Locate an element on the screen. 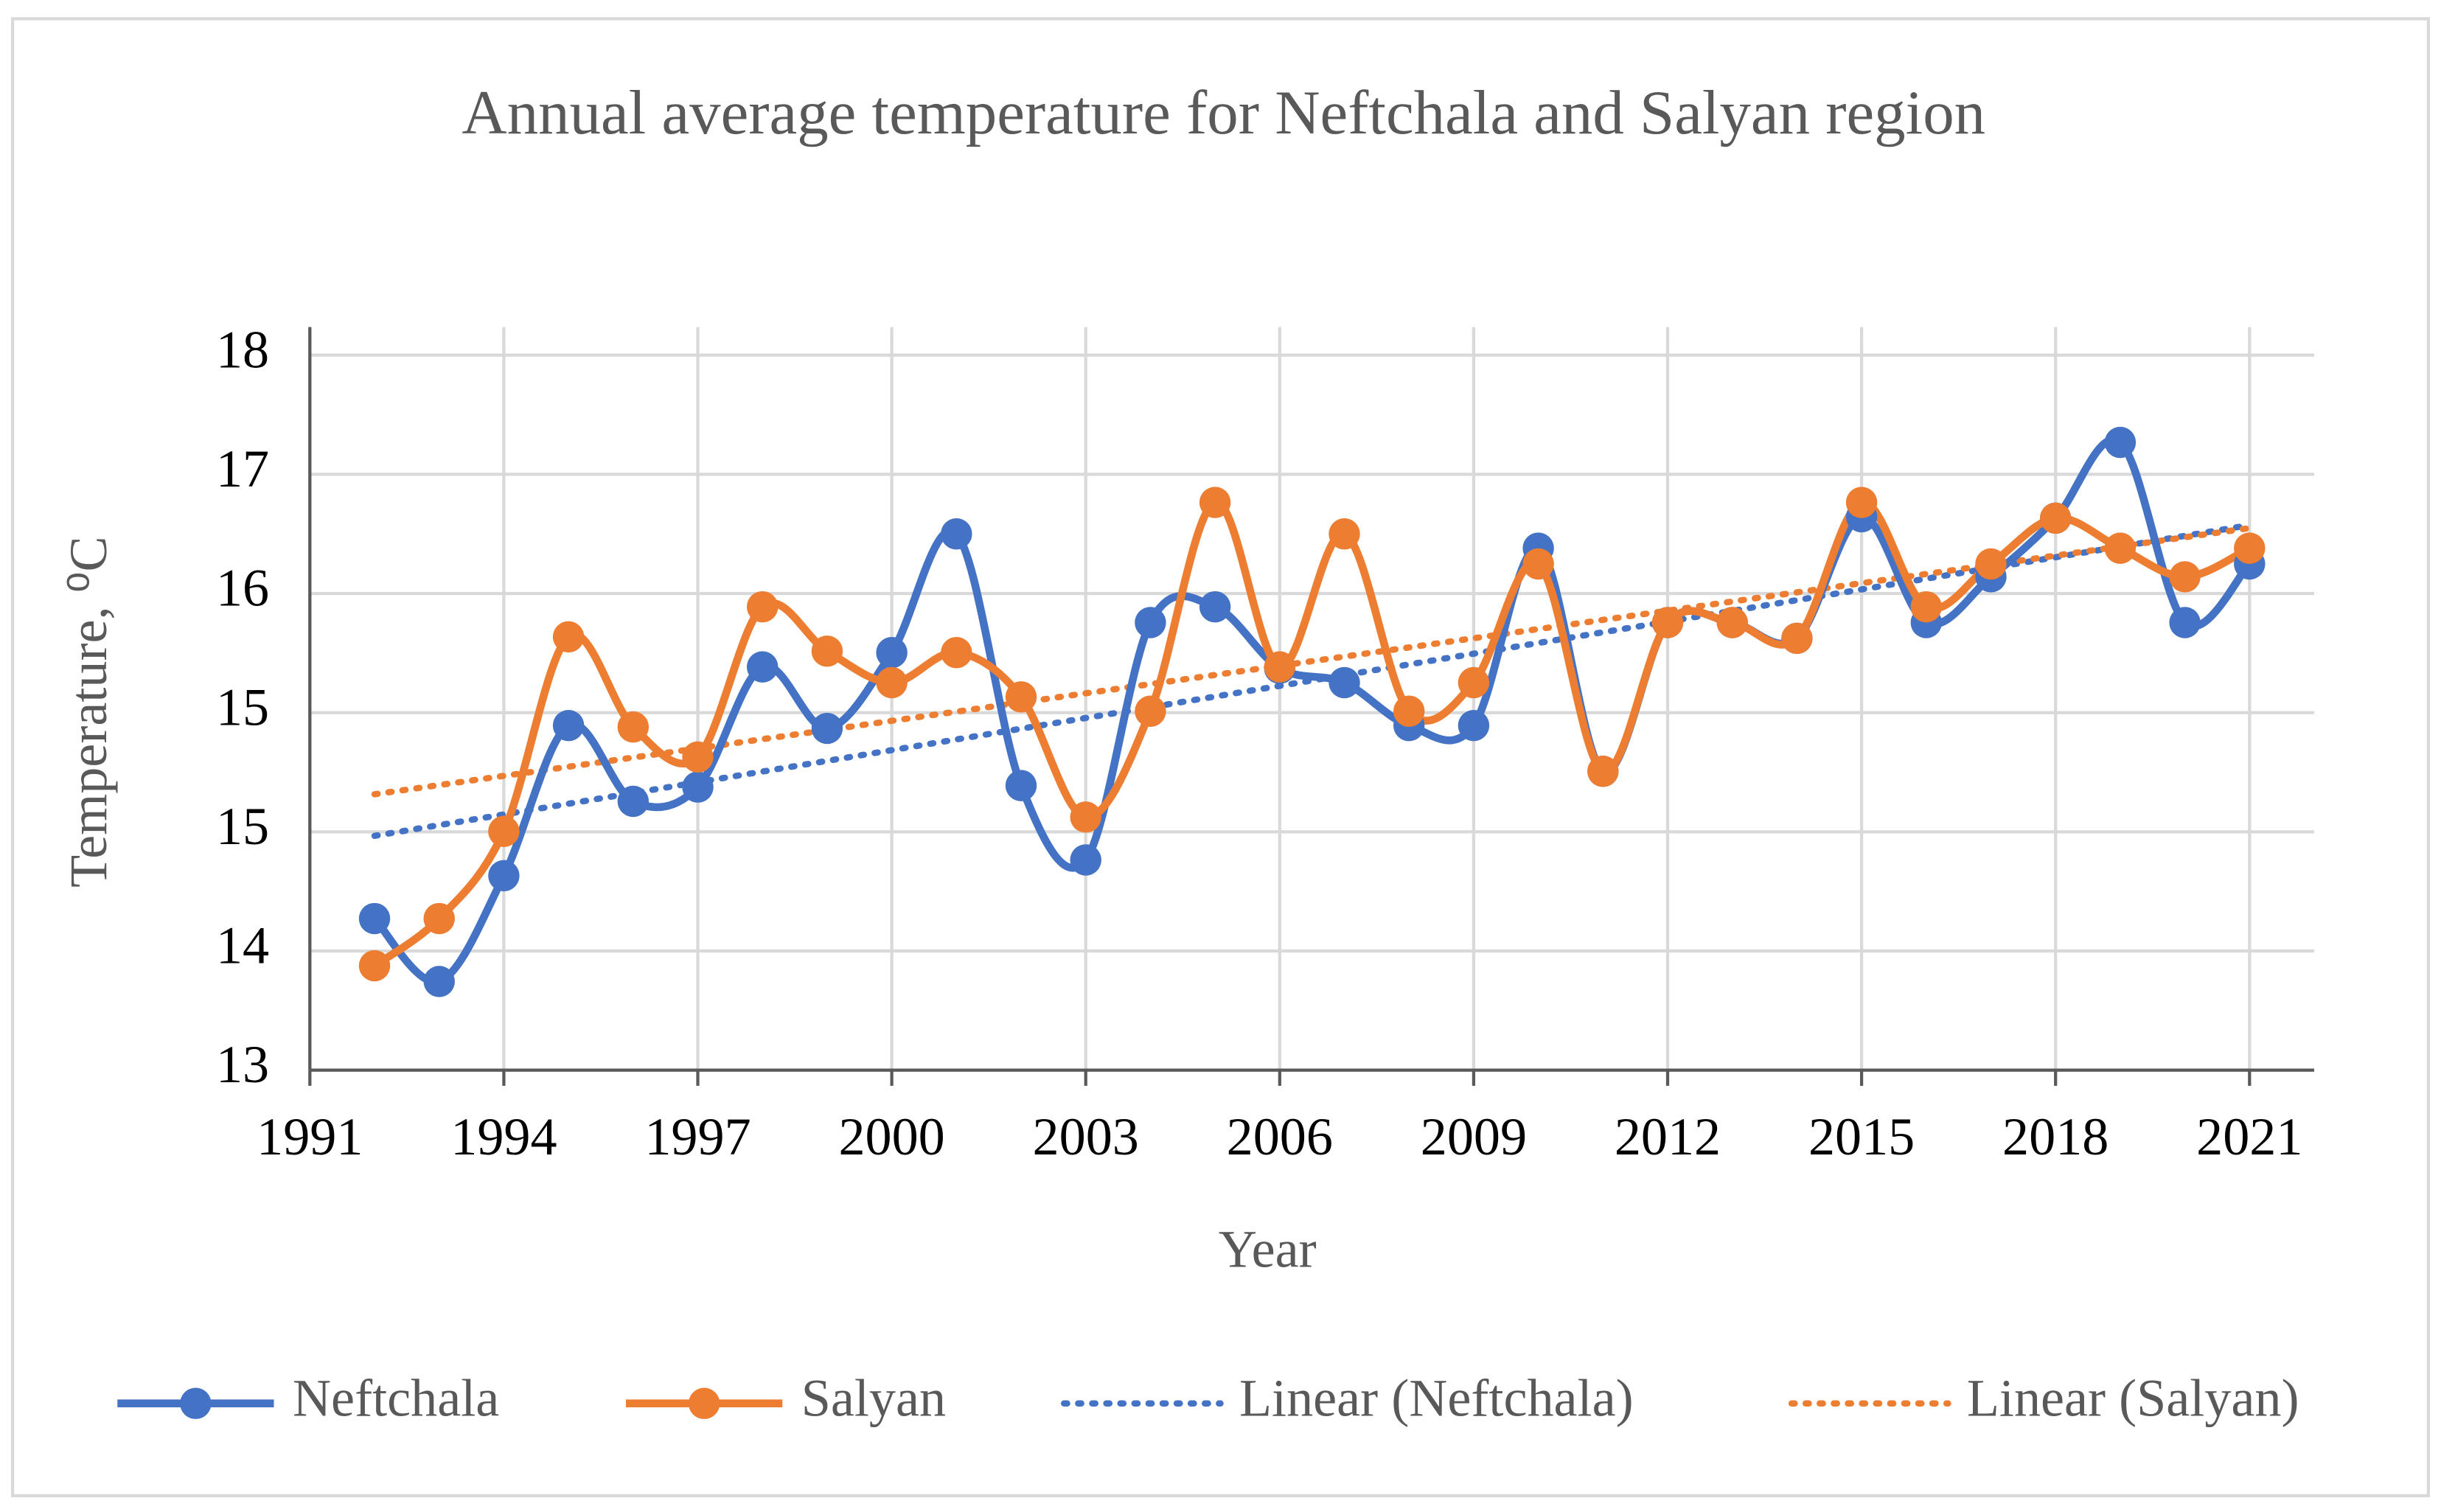 The width and height of the screenshot is (2441, 1512). x-tick-label: 2000 is located at coordinates (891, 1136).